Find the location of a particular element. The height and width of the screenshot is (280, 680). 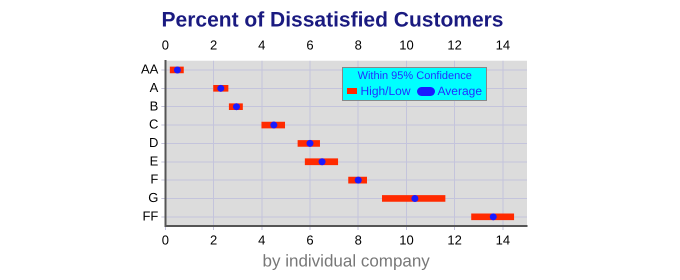

x-tick-label: 2 is located at coordinates (214, 240).